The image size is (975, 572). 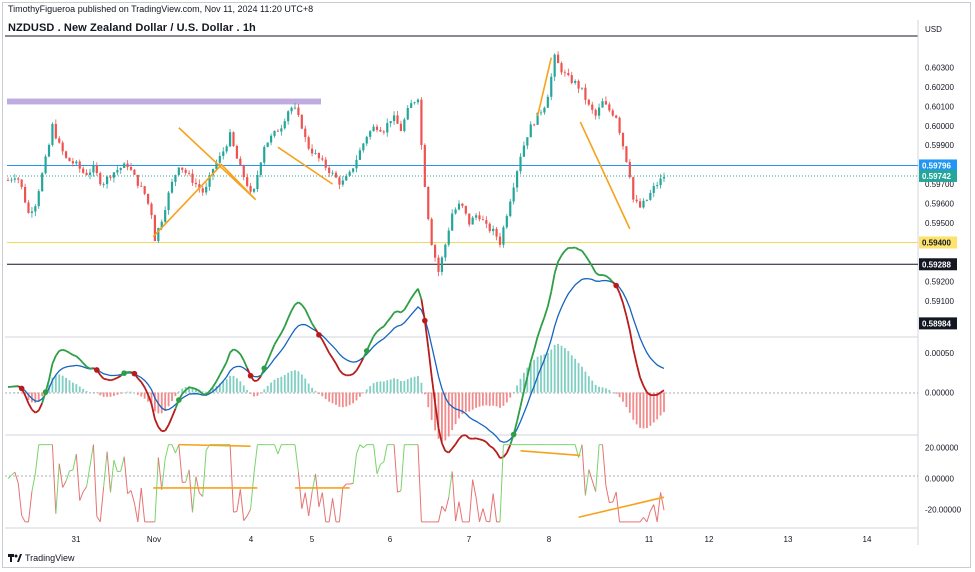 I want to click on tradingview-logo-icon, so click(x=15, y=558).